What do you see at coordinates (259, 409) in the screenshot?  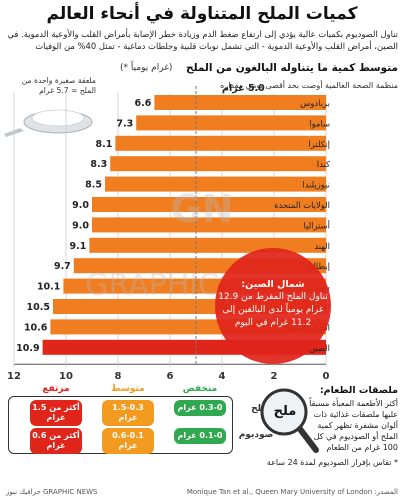 I see `row-salt-label: ملح` at bounding box center [259, 409].